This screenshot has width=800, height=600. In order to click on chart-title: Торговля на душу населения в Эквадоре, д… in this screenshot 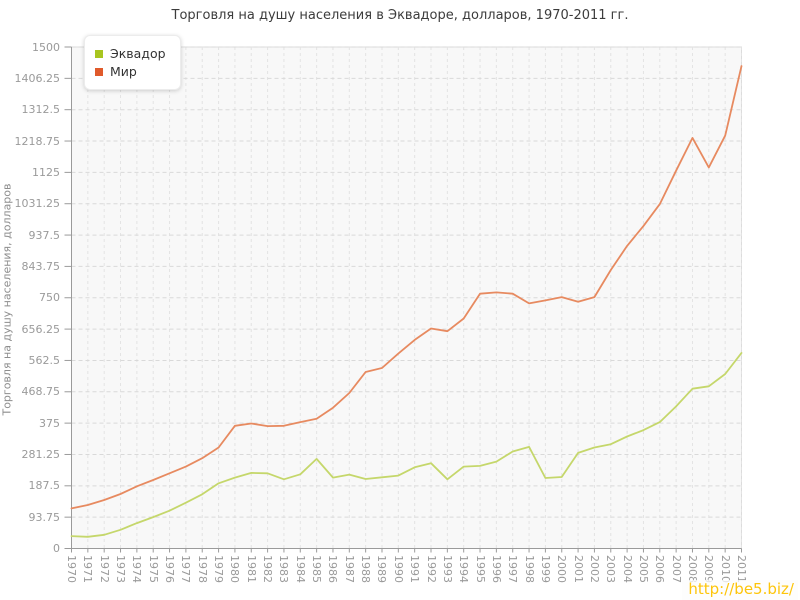, I will do `click(400, 15)`.